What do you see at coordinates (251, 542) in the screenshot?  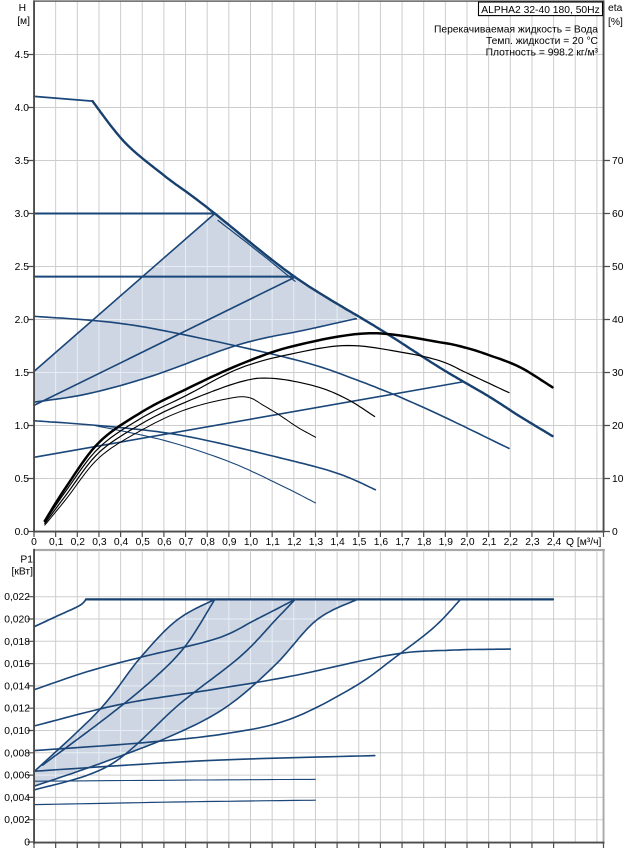 I see `svg-text: 1,0` at bounding box center [251, 542].